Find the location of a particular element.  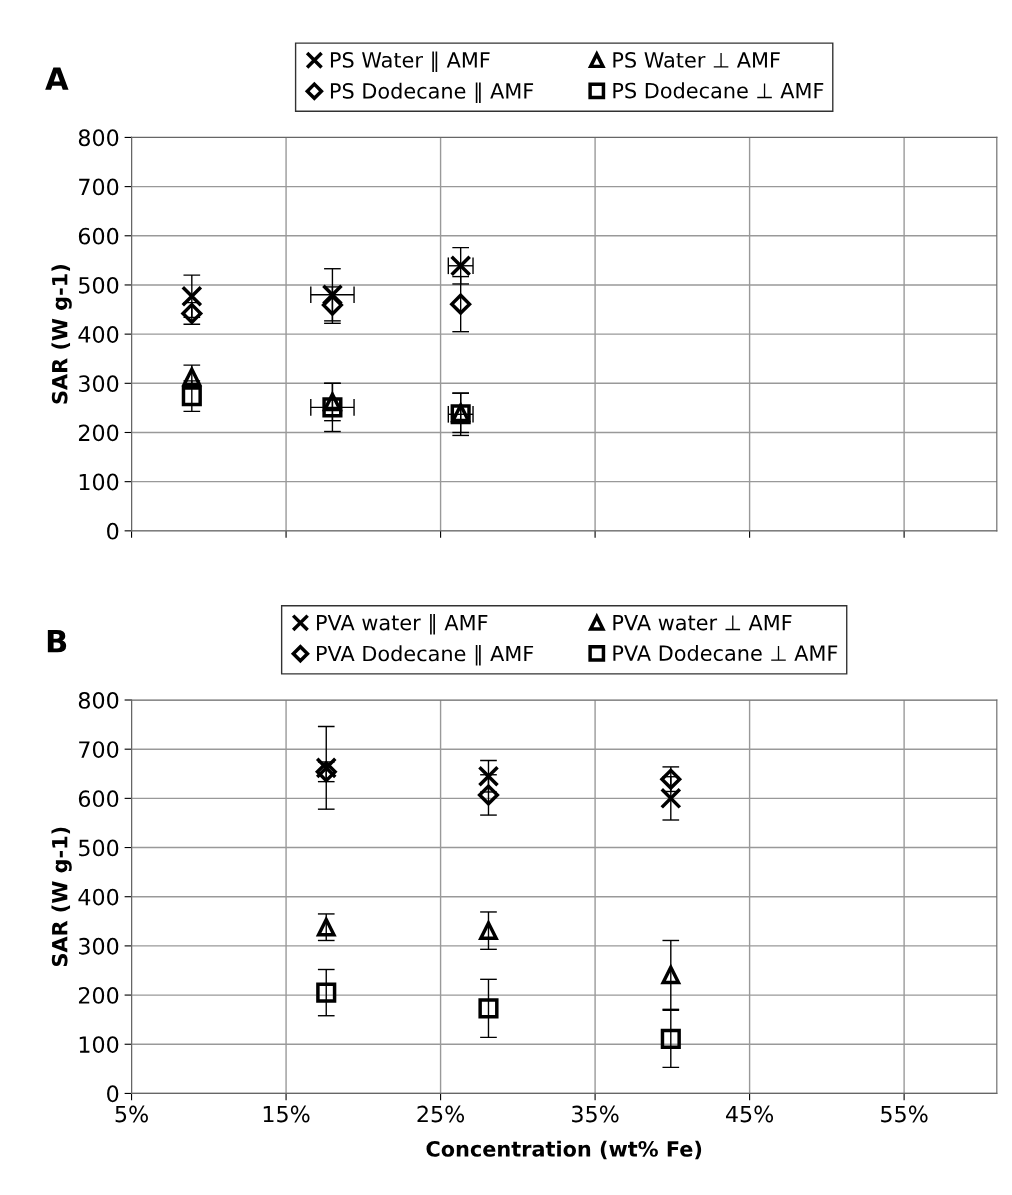

x-axis-title: Concentration (wt% Fe) is located at coordinates (564, 1150).